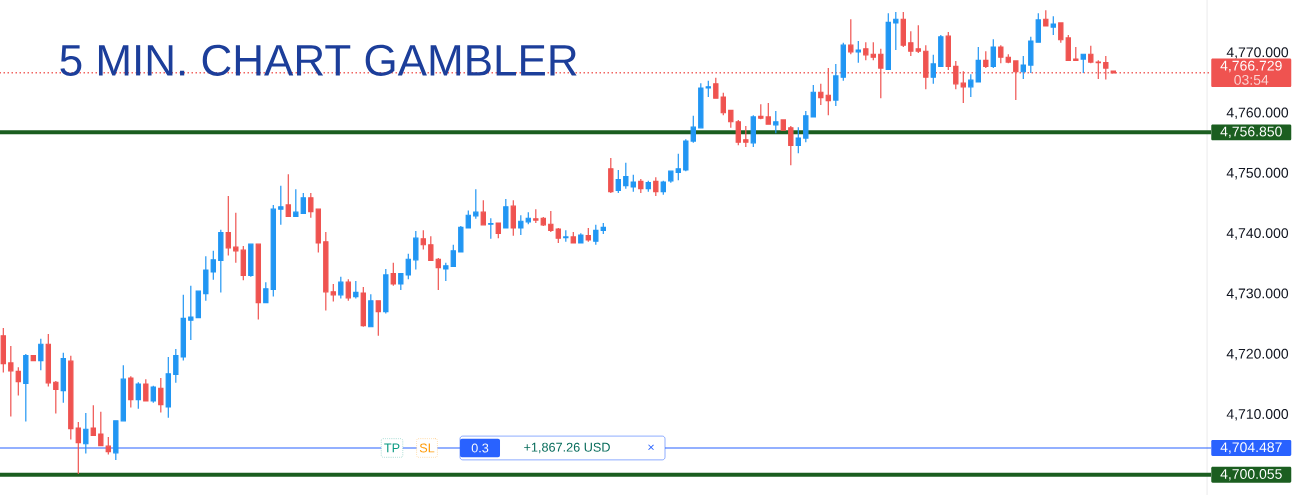 The image size is (1296, 495). I want to click on ref-line-label: 4,704.487, so click(1251, 448).